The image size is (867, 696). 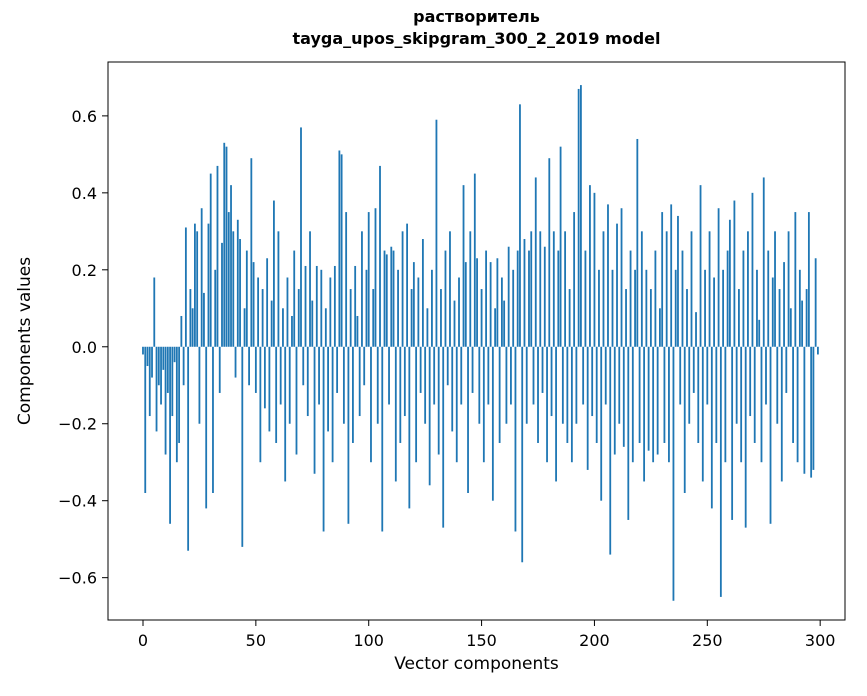 What do you see at coordinates (84, 116) in the screenshot?
I see `y-tick-label: 0.6` at bounding box center [84, 116].